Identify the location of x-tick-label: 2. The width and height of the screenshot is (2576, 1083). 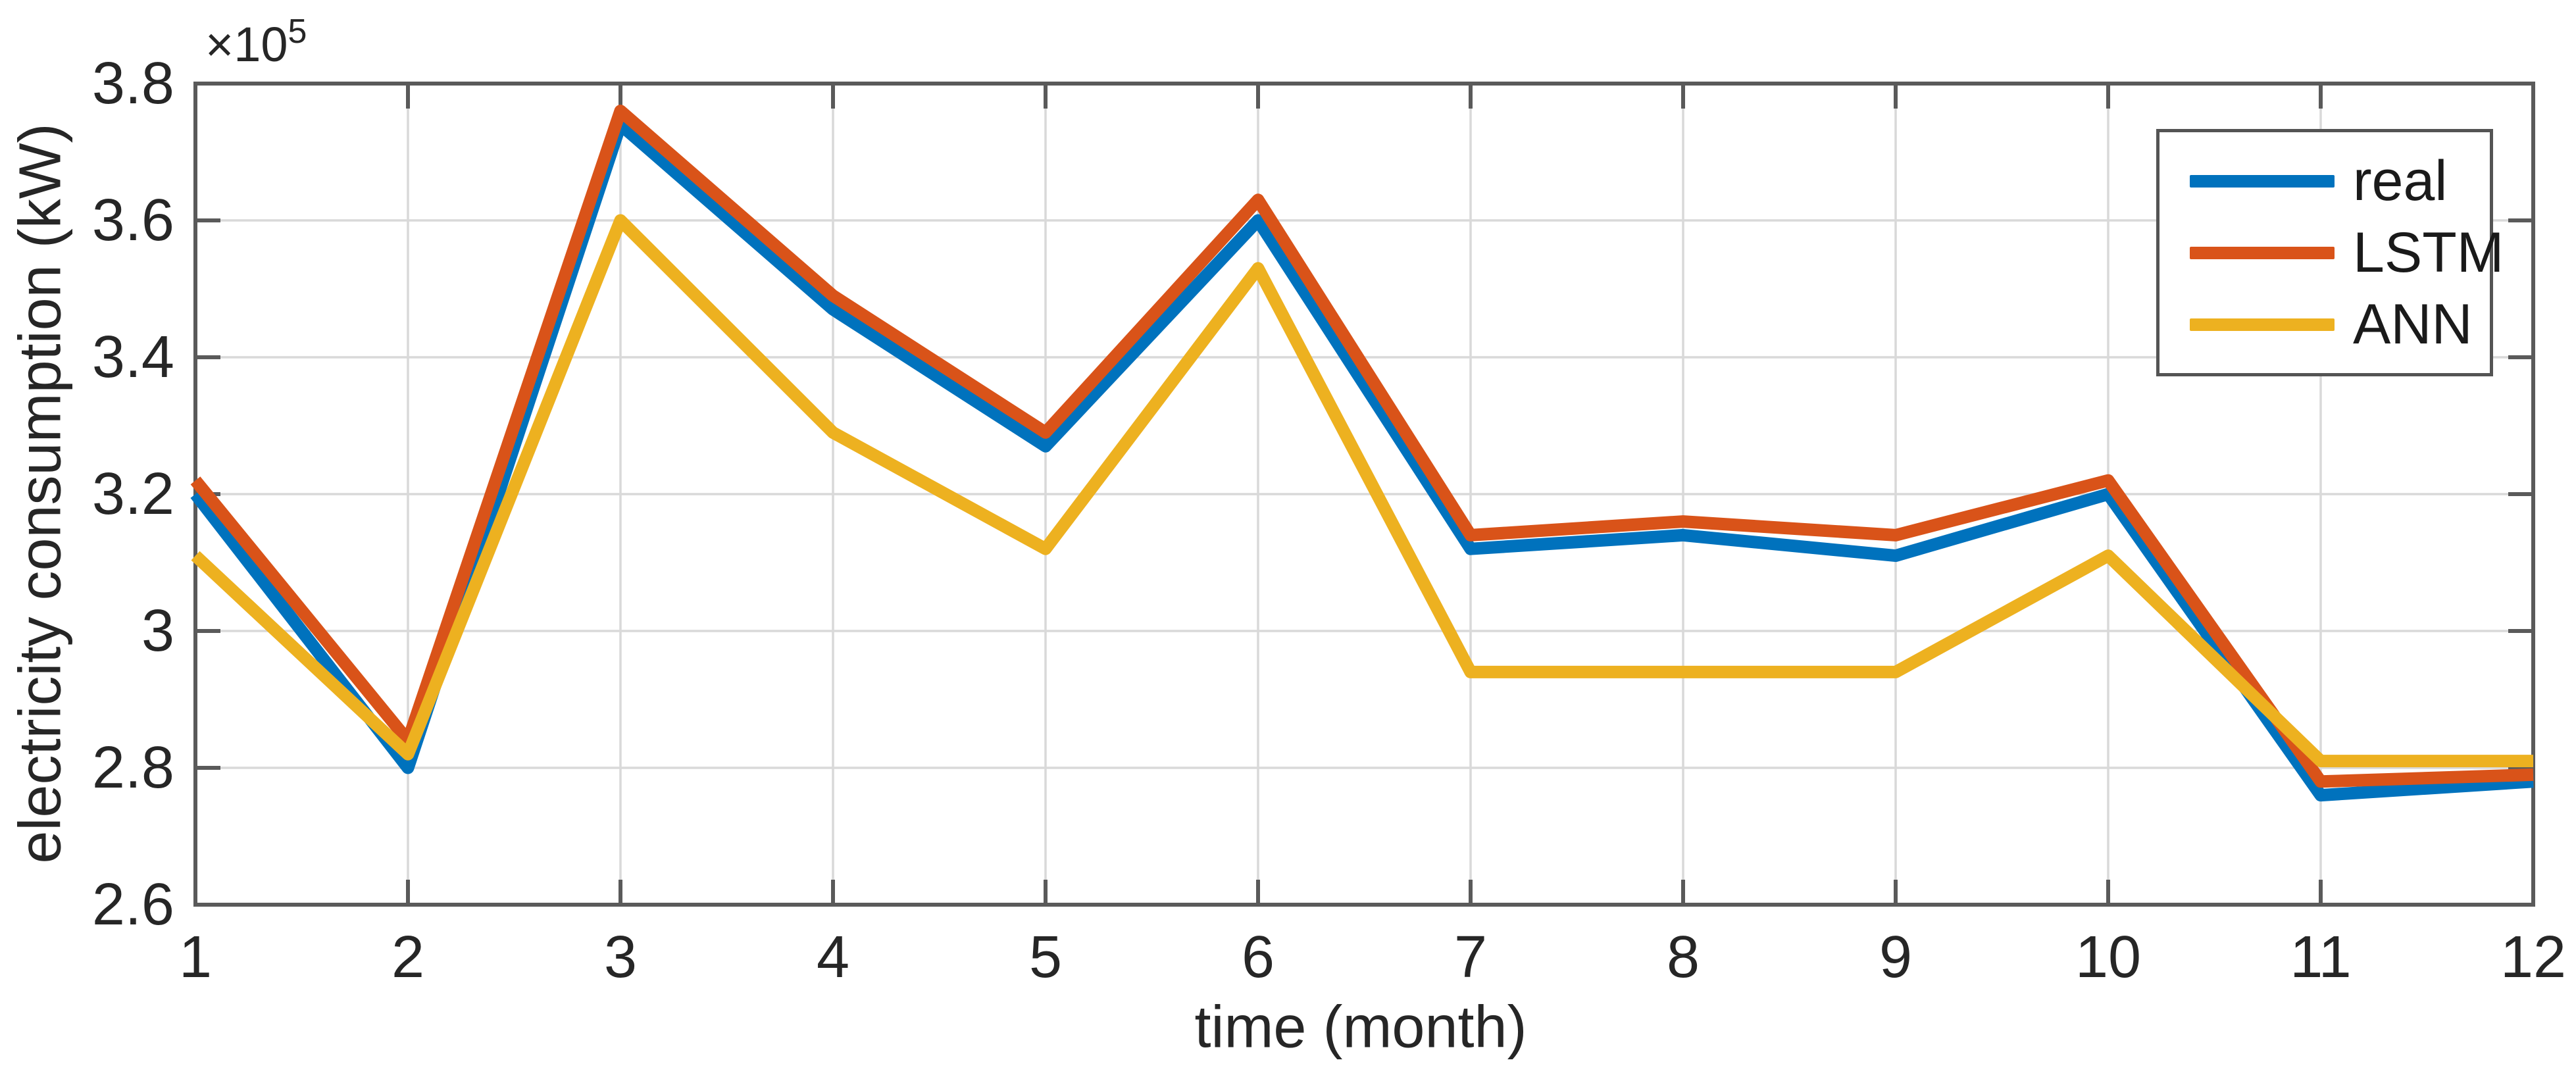
(407, 957).